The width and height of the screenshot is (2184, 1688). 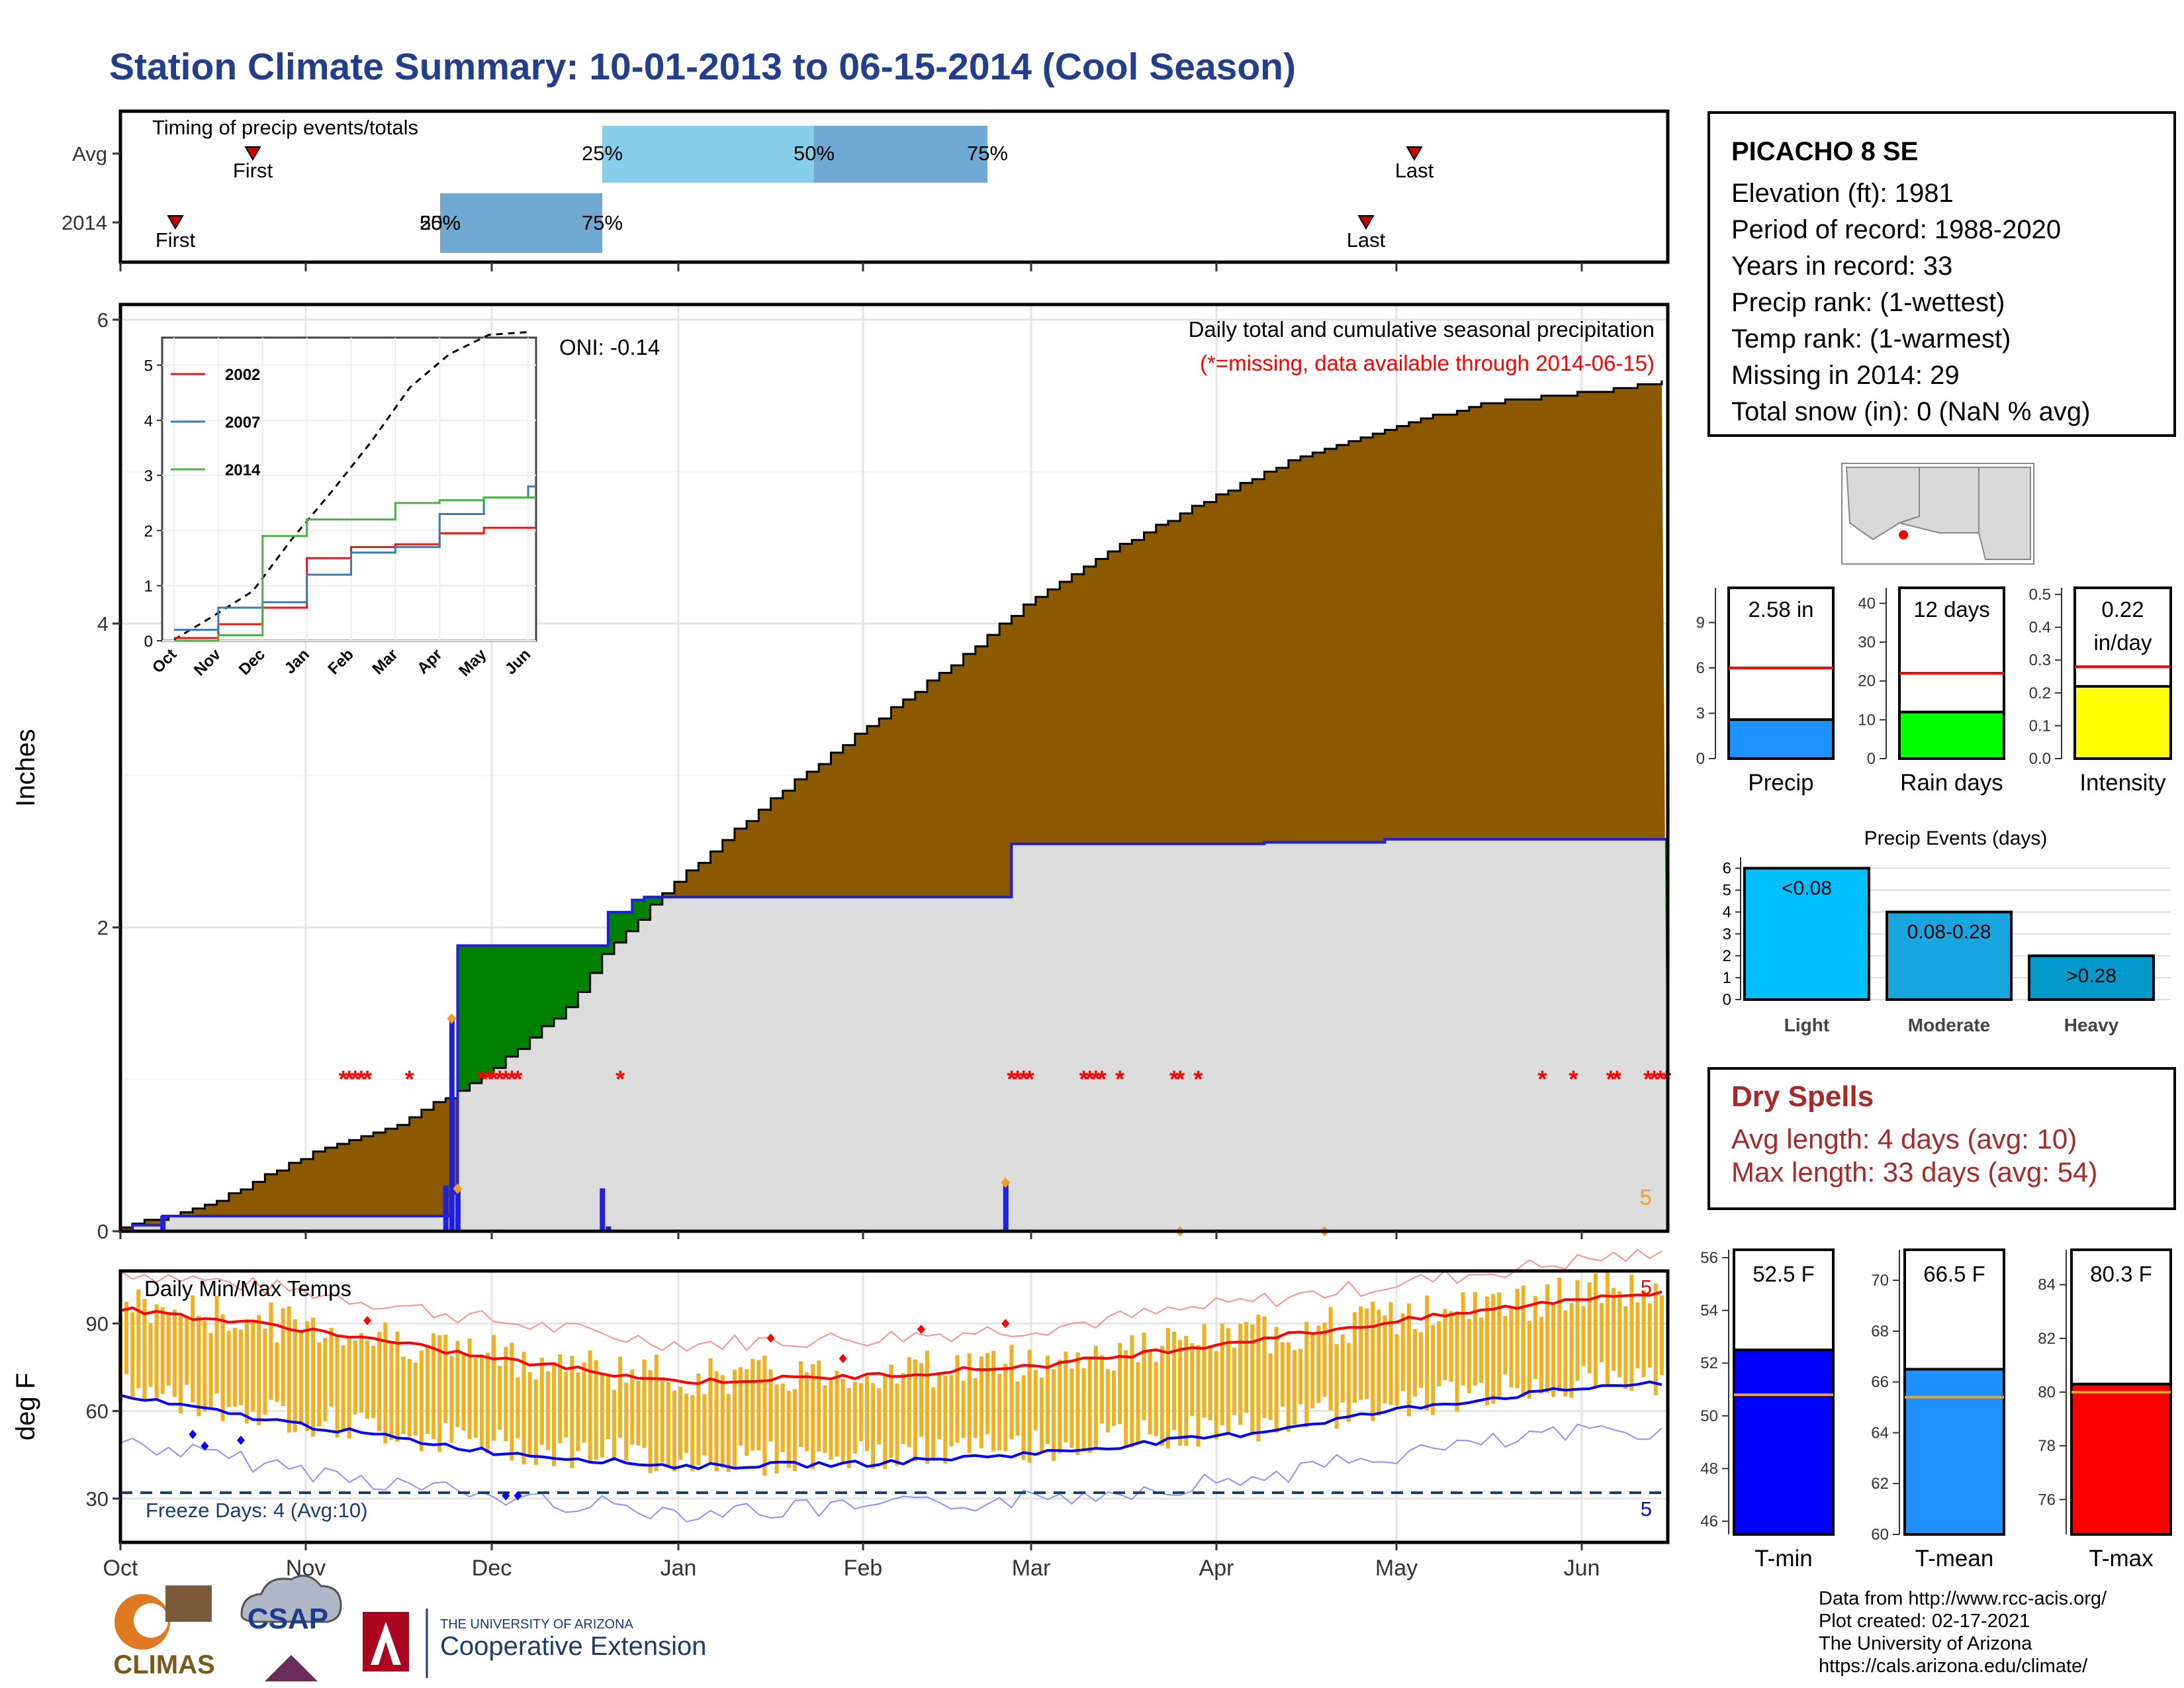 I want to click on precip-tick-label: 3, so click(x=1701, y=714).